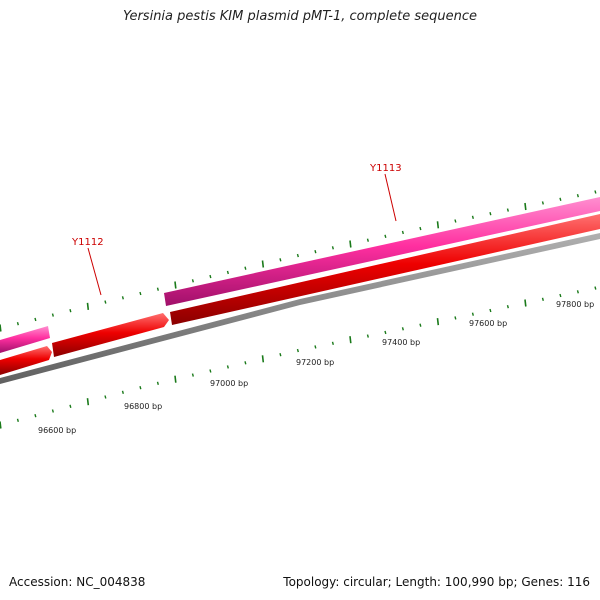 The width and height of the screenshot is (600, 600). What do you see at coordinates (77, 582) in the screenshot?
I see `accession-text: Accession: NC_004838` at bounding box center [77, 582].